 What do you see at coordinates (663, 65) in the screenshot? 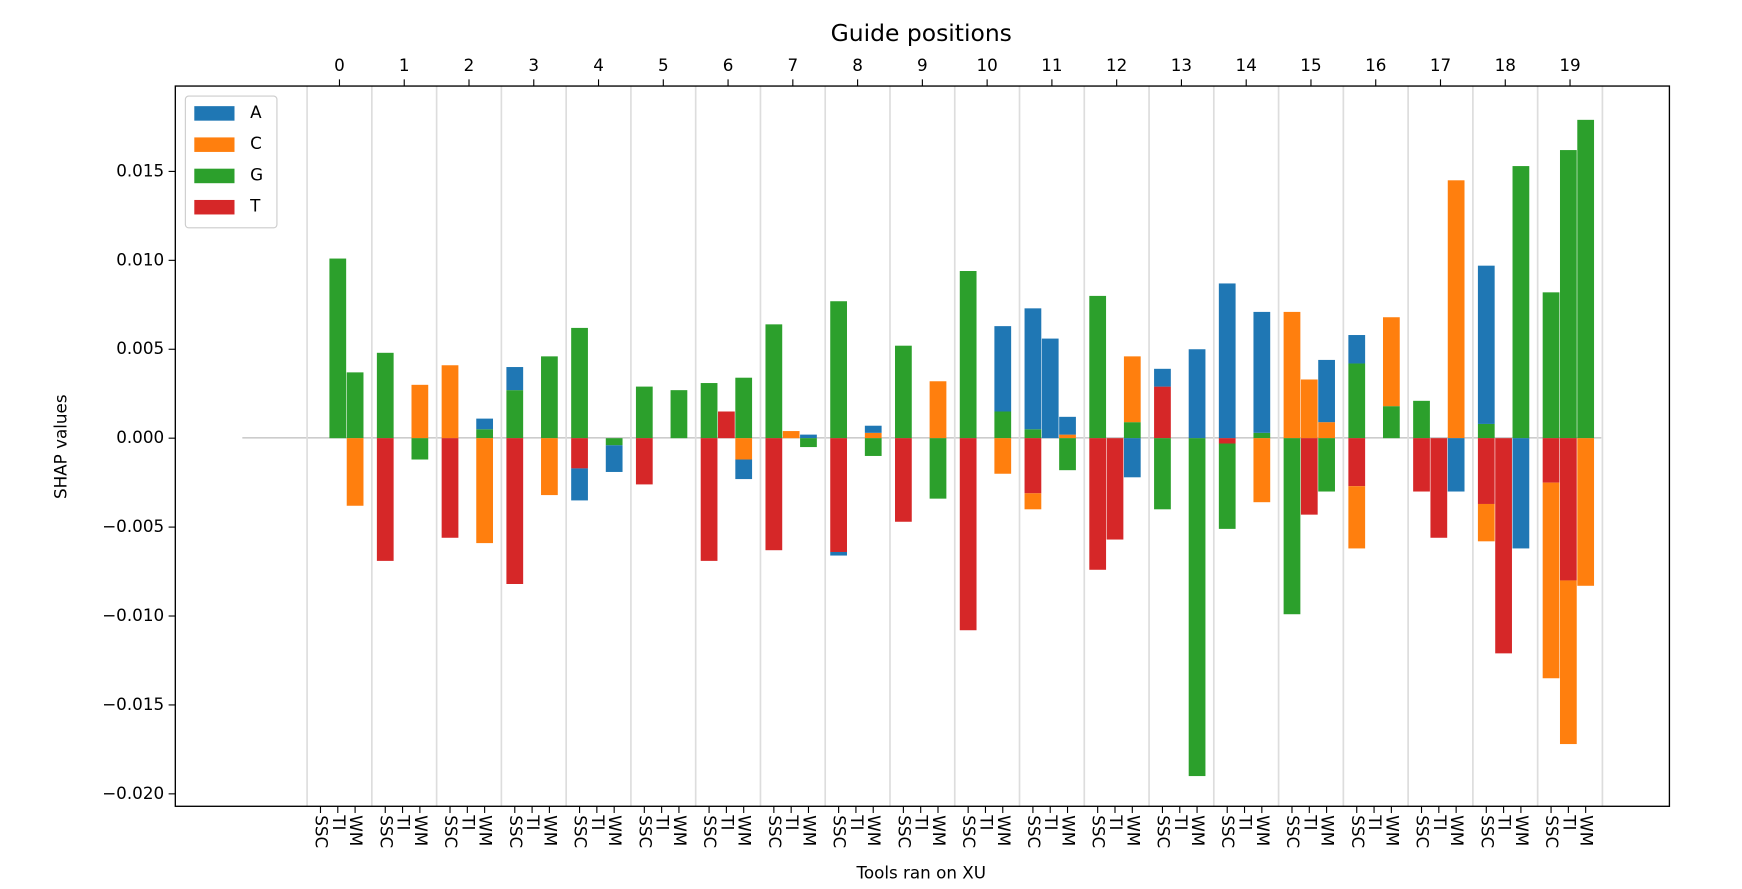
I see `x2-tick-label: 5` at bounding box center [663, 65].